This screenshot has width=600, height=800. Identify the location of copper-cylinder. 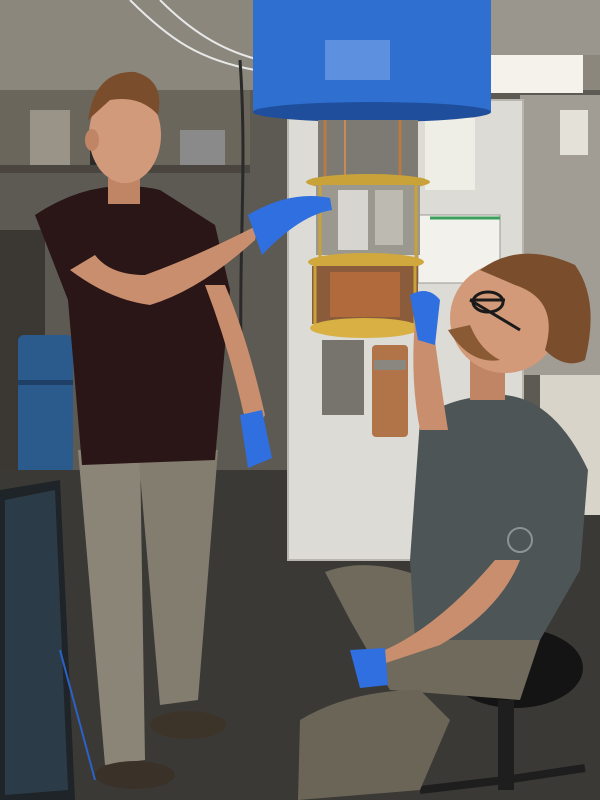
(390, 391).